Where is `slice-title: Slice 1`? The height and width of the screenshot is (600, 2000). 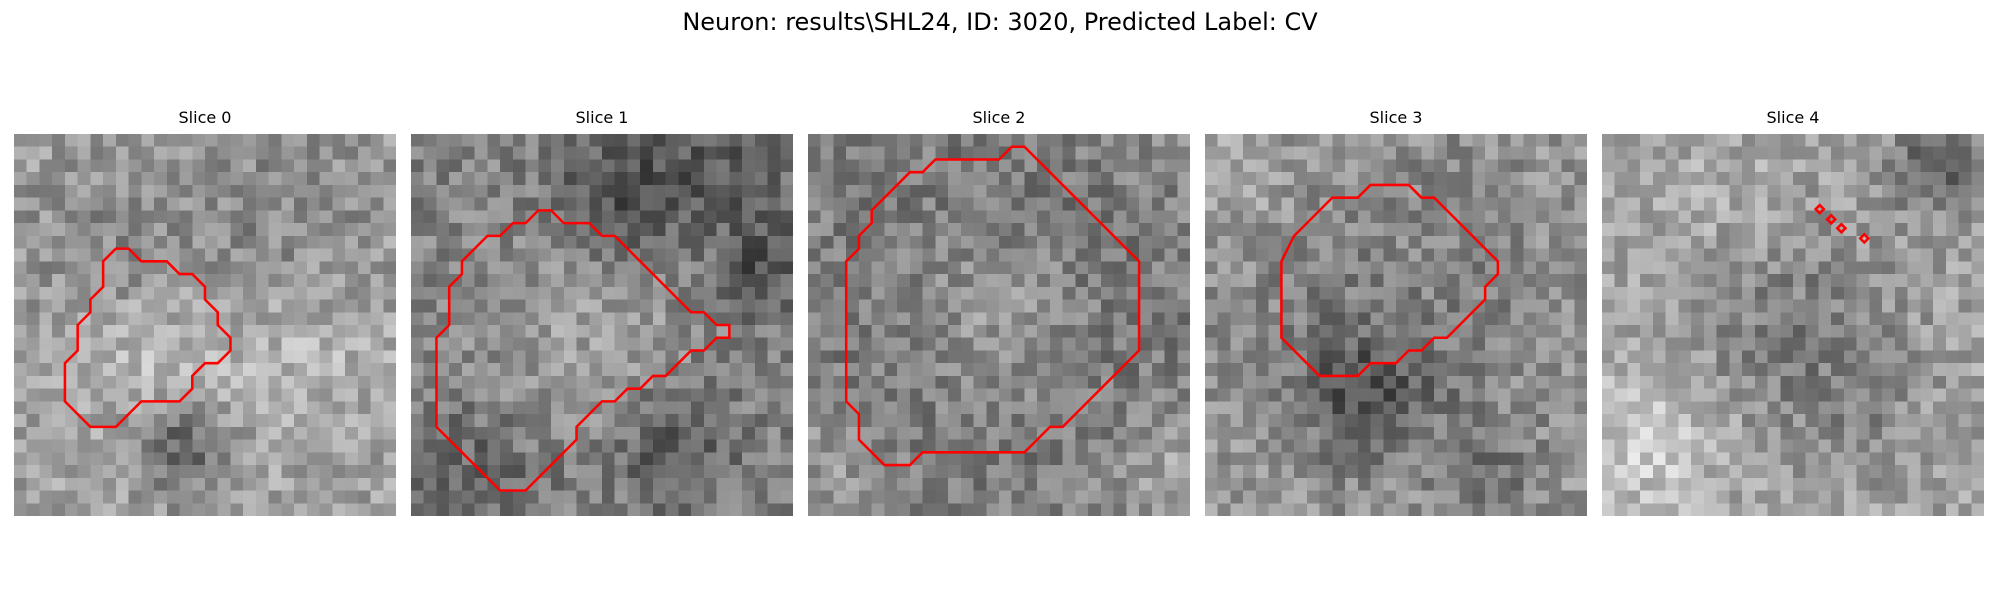 slice-title: Slice 1 is located at coordinates (602, 117).